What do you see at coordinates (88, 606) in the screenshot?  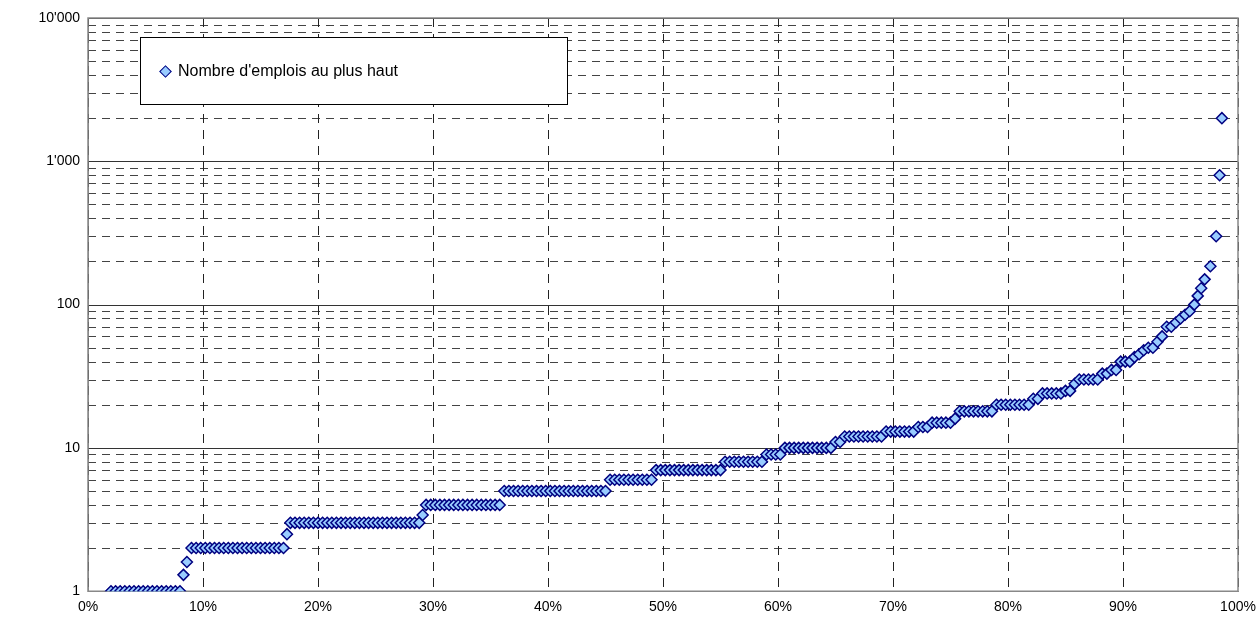 I see `x-tick-label: 0%` at bounding box center [88, 606].